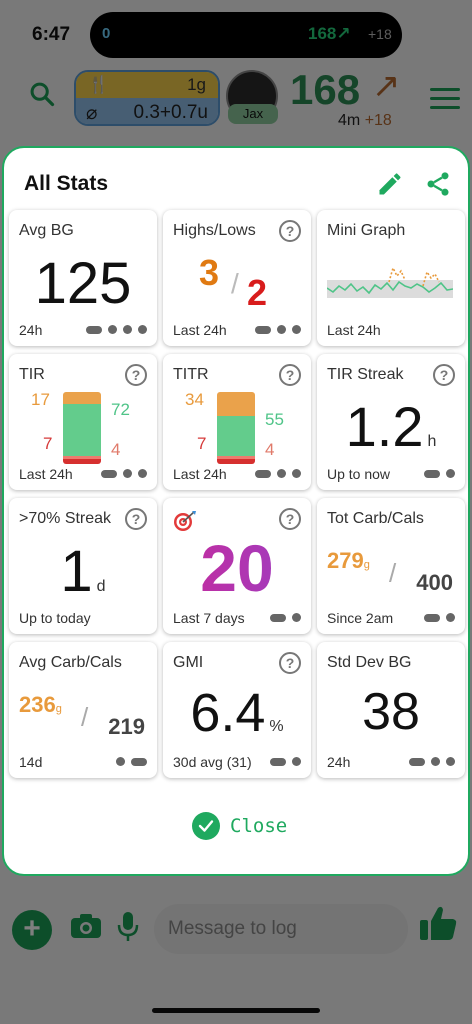 The image size is (472, 1024). Describe the element at coordinates (126, 726) in the screenshot. I see `avg-calories: 219` at that location.